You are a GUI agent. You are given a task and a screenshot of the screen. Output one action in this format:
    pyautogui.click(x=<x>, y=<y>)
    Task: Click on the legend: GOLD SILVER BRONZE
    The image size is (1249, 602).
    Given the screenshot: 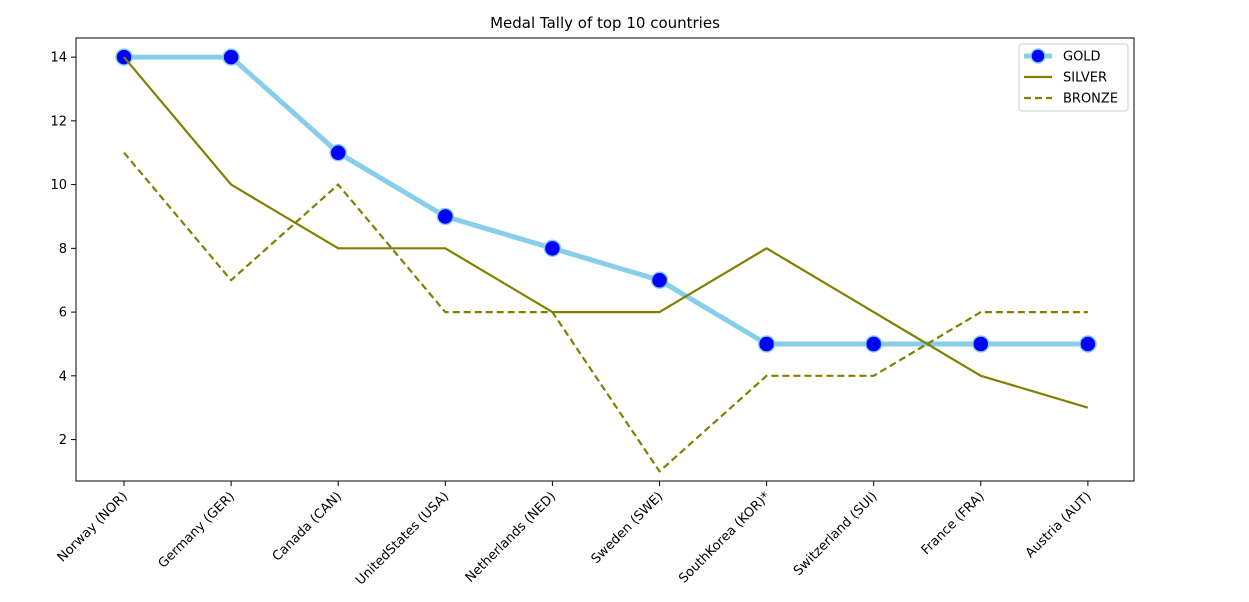 What is the action you would take?
    pyautogui.click(x=1073, y=77)
    